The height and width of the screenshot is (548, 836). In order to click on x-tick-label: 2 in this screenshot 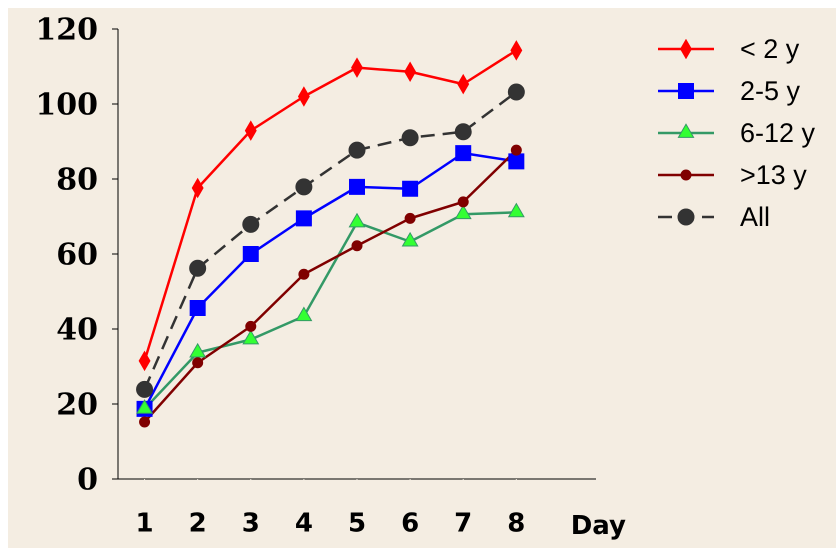, I will do `click(197, 523)`.